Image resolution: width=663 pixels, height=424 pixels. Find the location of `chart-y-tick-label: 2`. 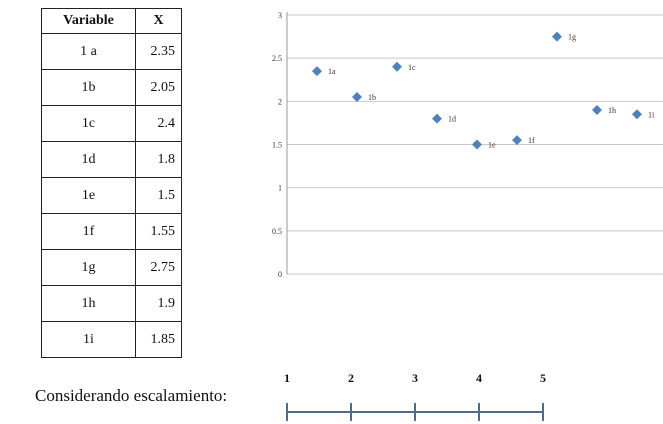

chart-y-tick-label: 2 is located at coordinates (280, 101).